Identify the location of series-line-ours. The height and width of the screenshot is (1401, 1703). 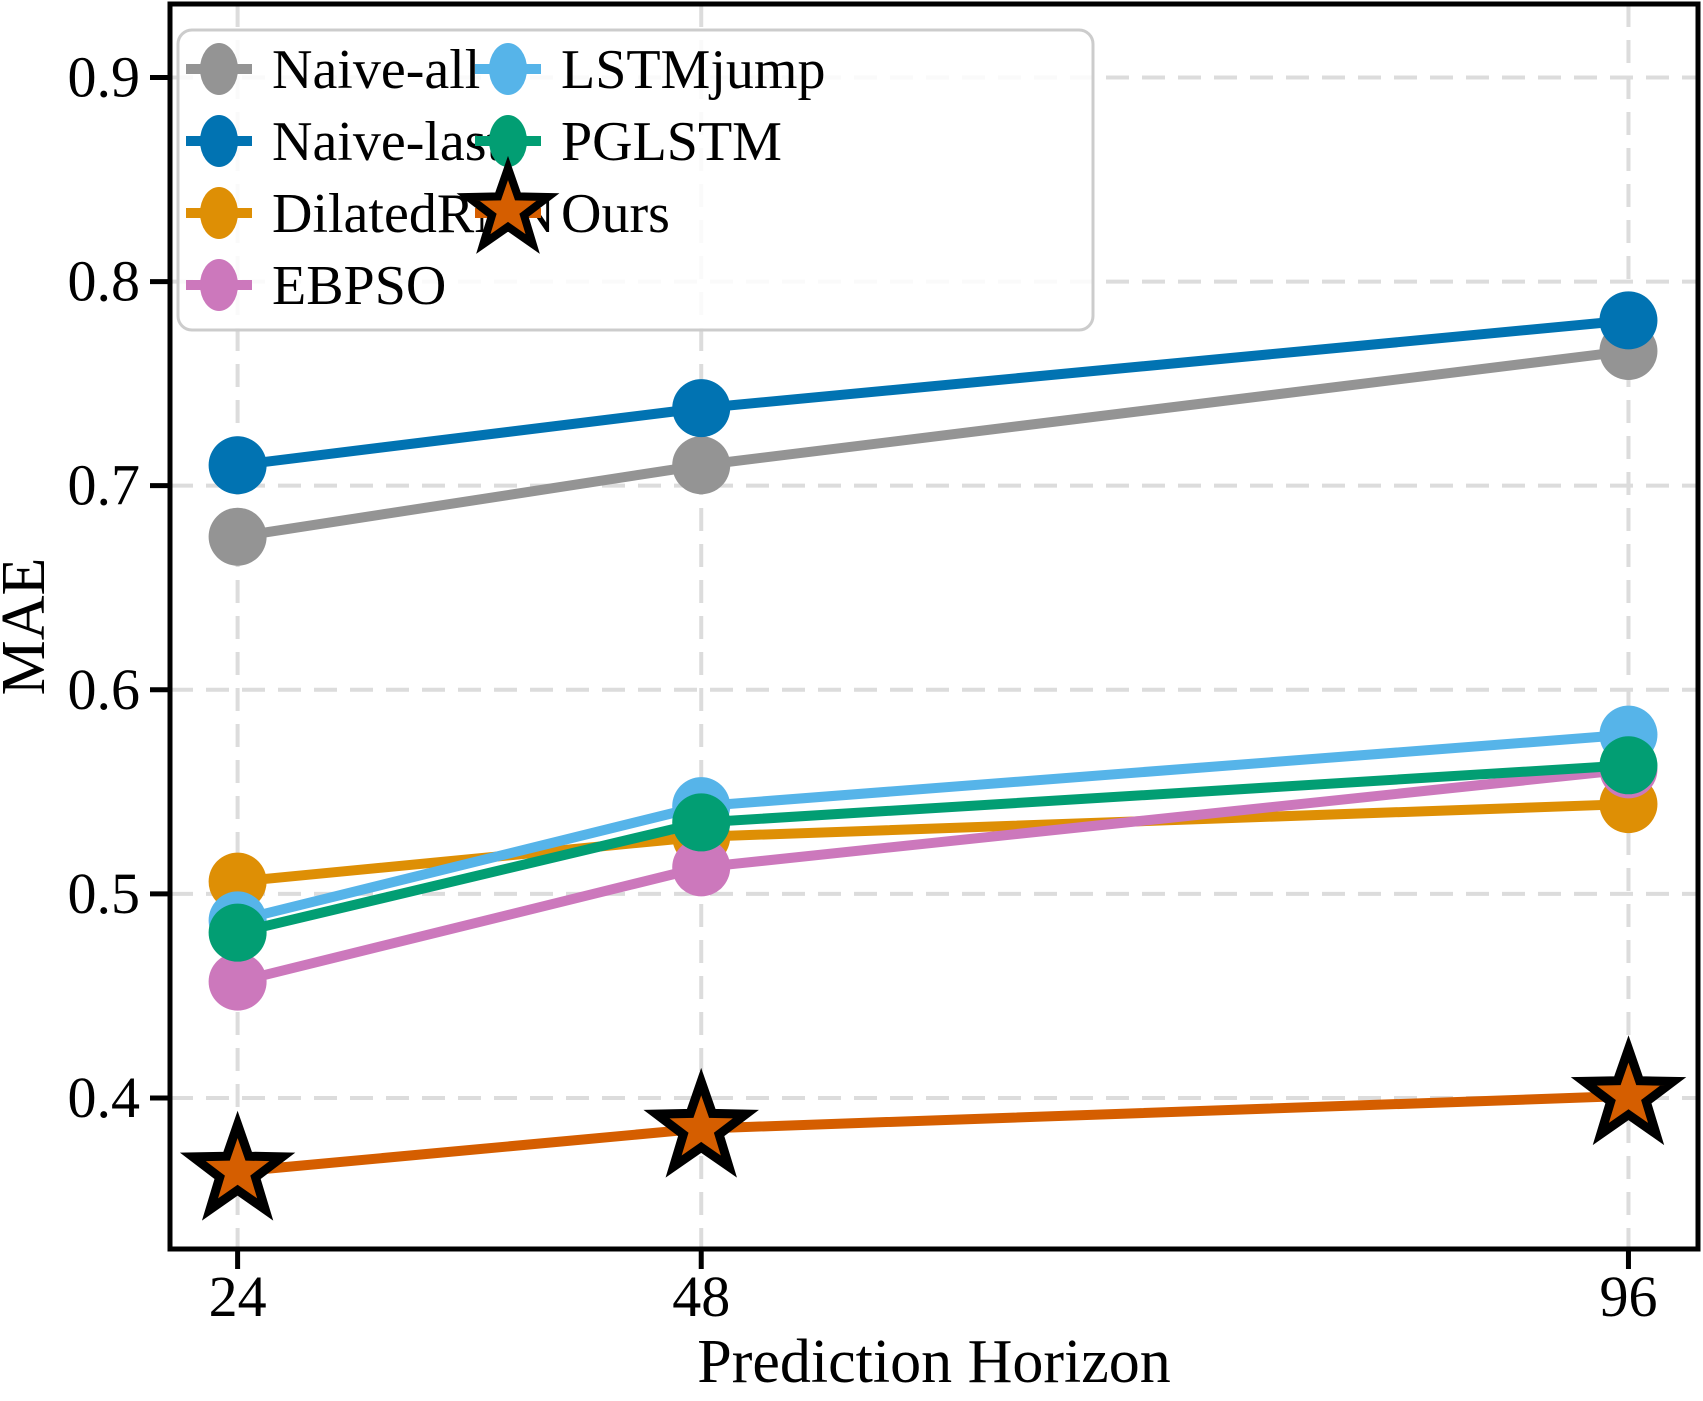
(933, 1133).